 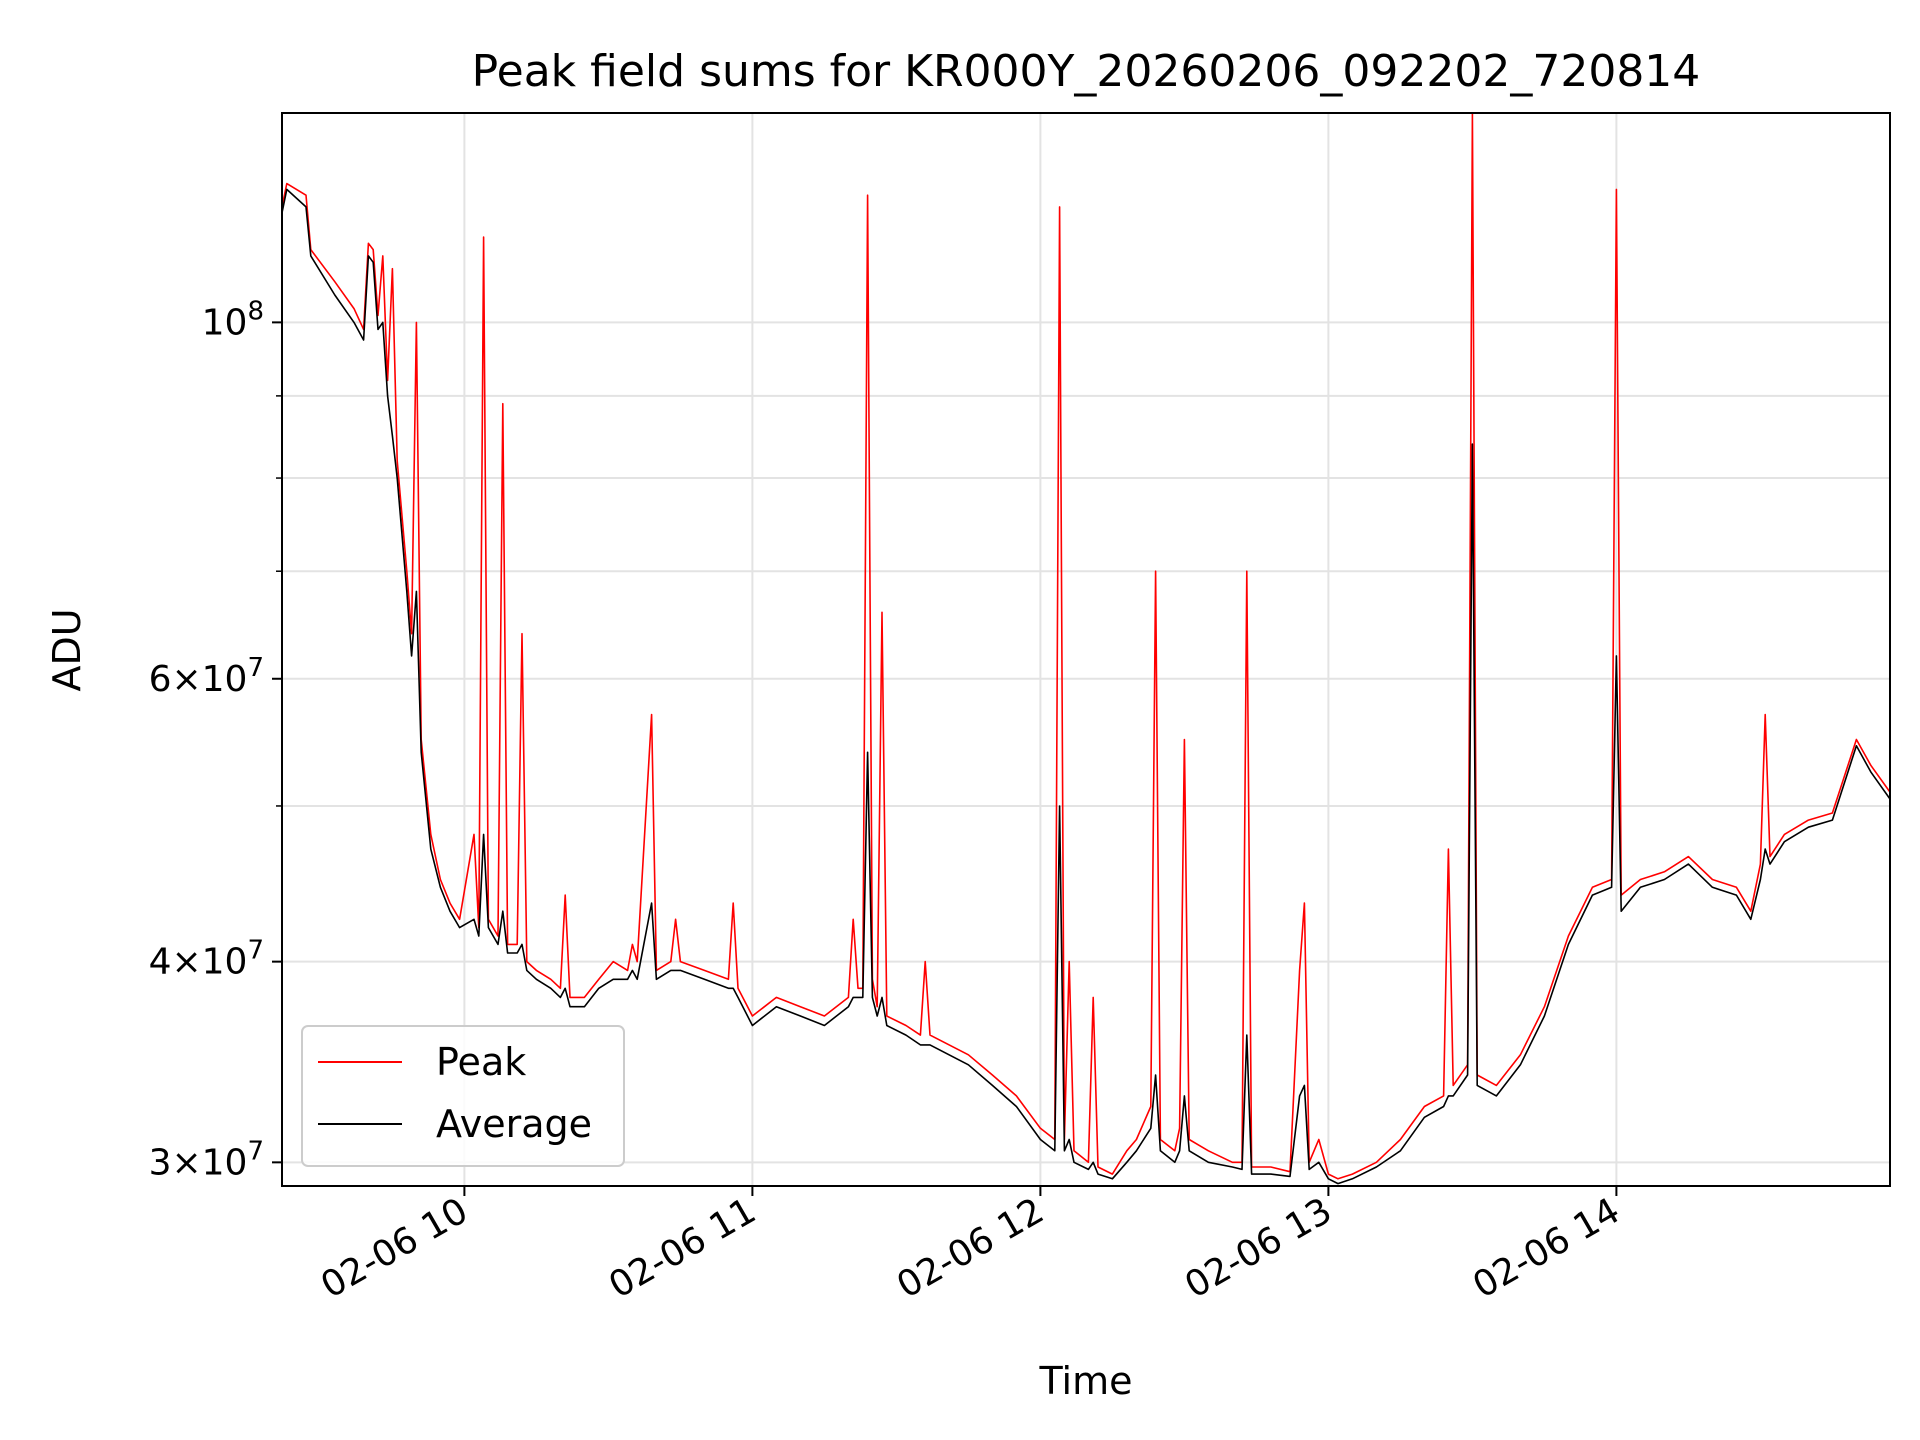 What do you see at coordinates (1086, 1381) in the screenshot?
I see `x-axis-title: Time` at bounding box center [1086, 1381].